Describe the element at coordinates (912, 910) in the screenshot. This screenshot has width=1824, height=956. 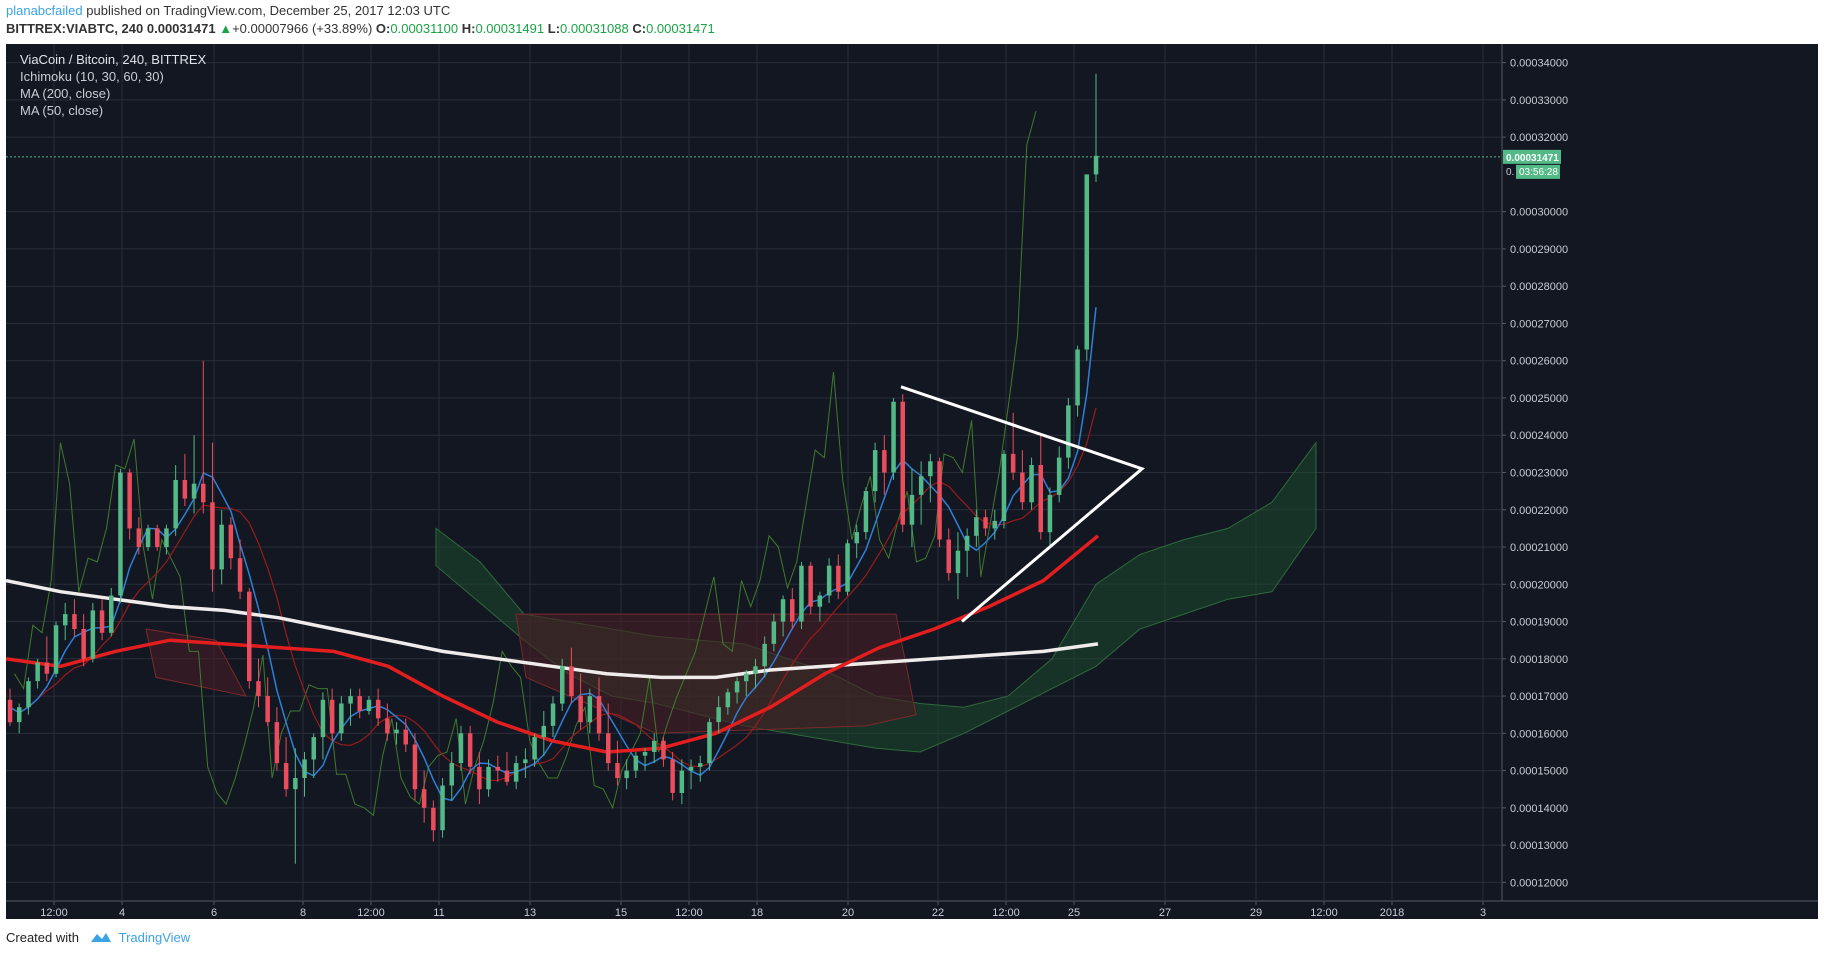
I see `time-axis-background` at that location.